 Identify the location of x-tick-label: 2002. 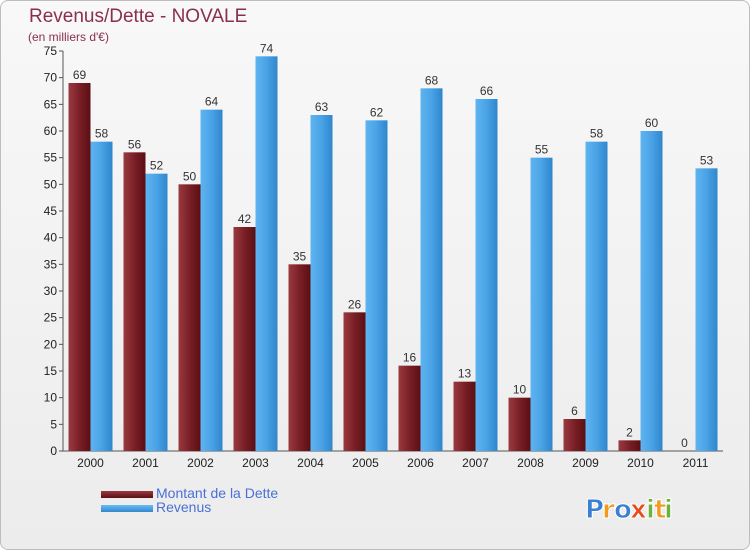
(200, 463).